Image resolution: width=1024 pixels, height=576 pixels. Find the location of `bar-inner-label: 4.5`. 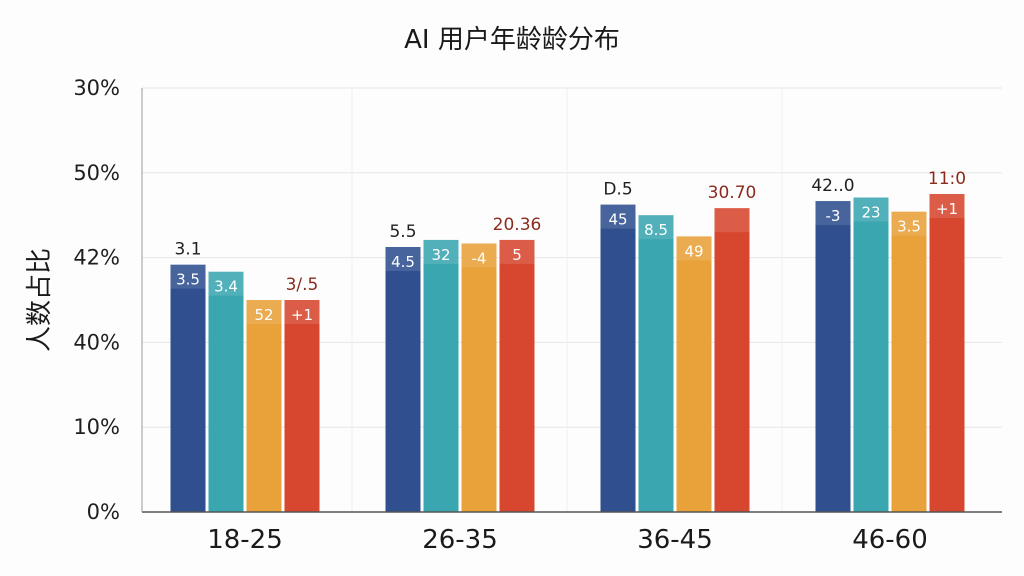

bar-inner-label: 4.5 is located at coordinates (403, 262).